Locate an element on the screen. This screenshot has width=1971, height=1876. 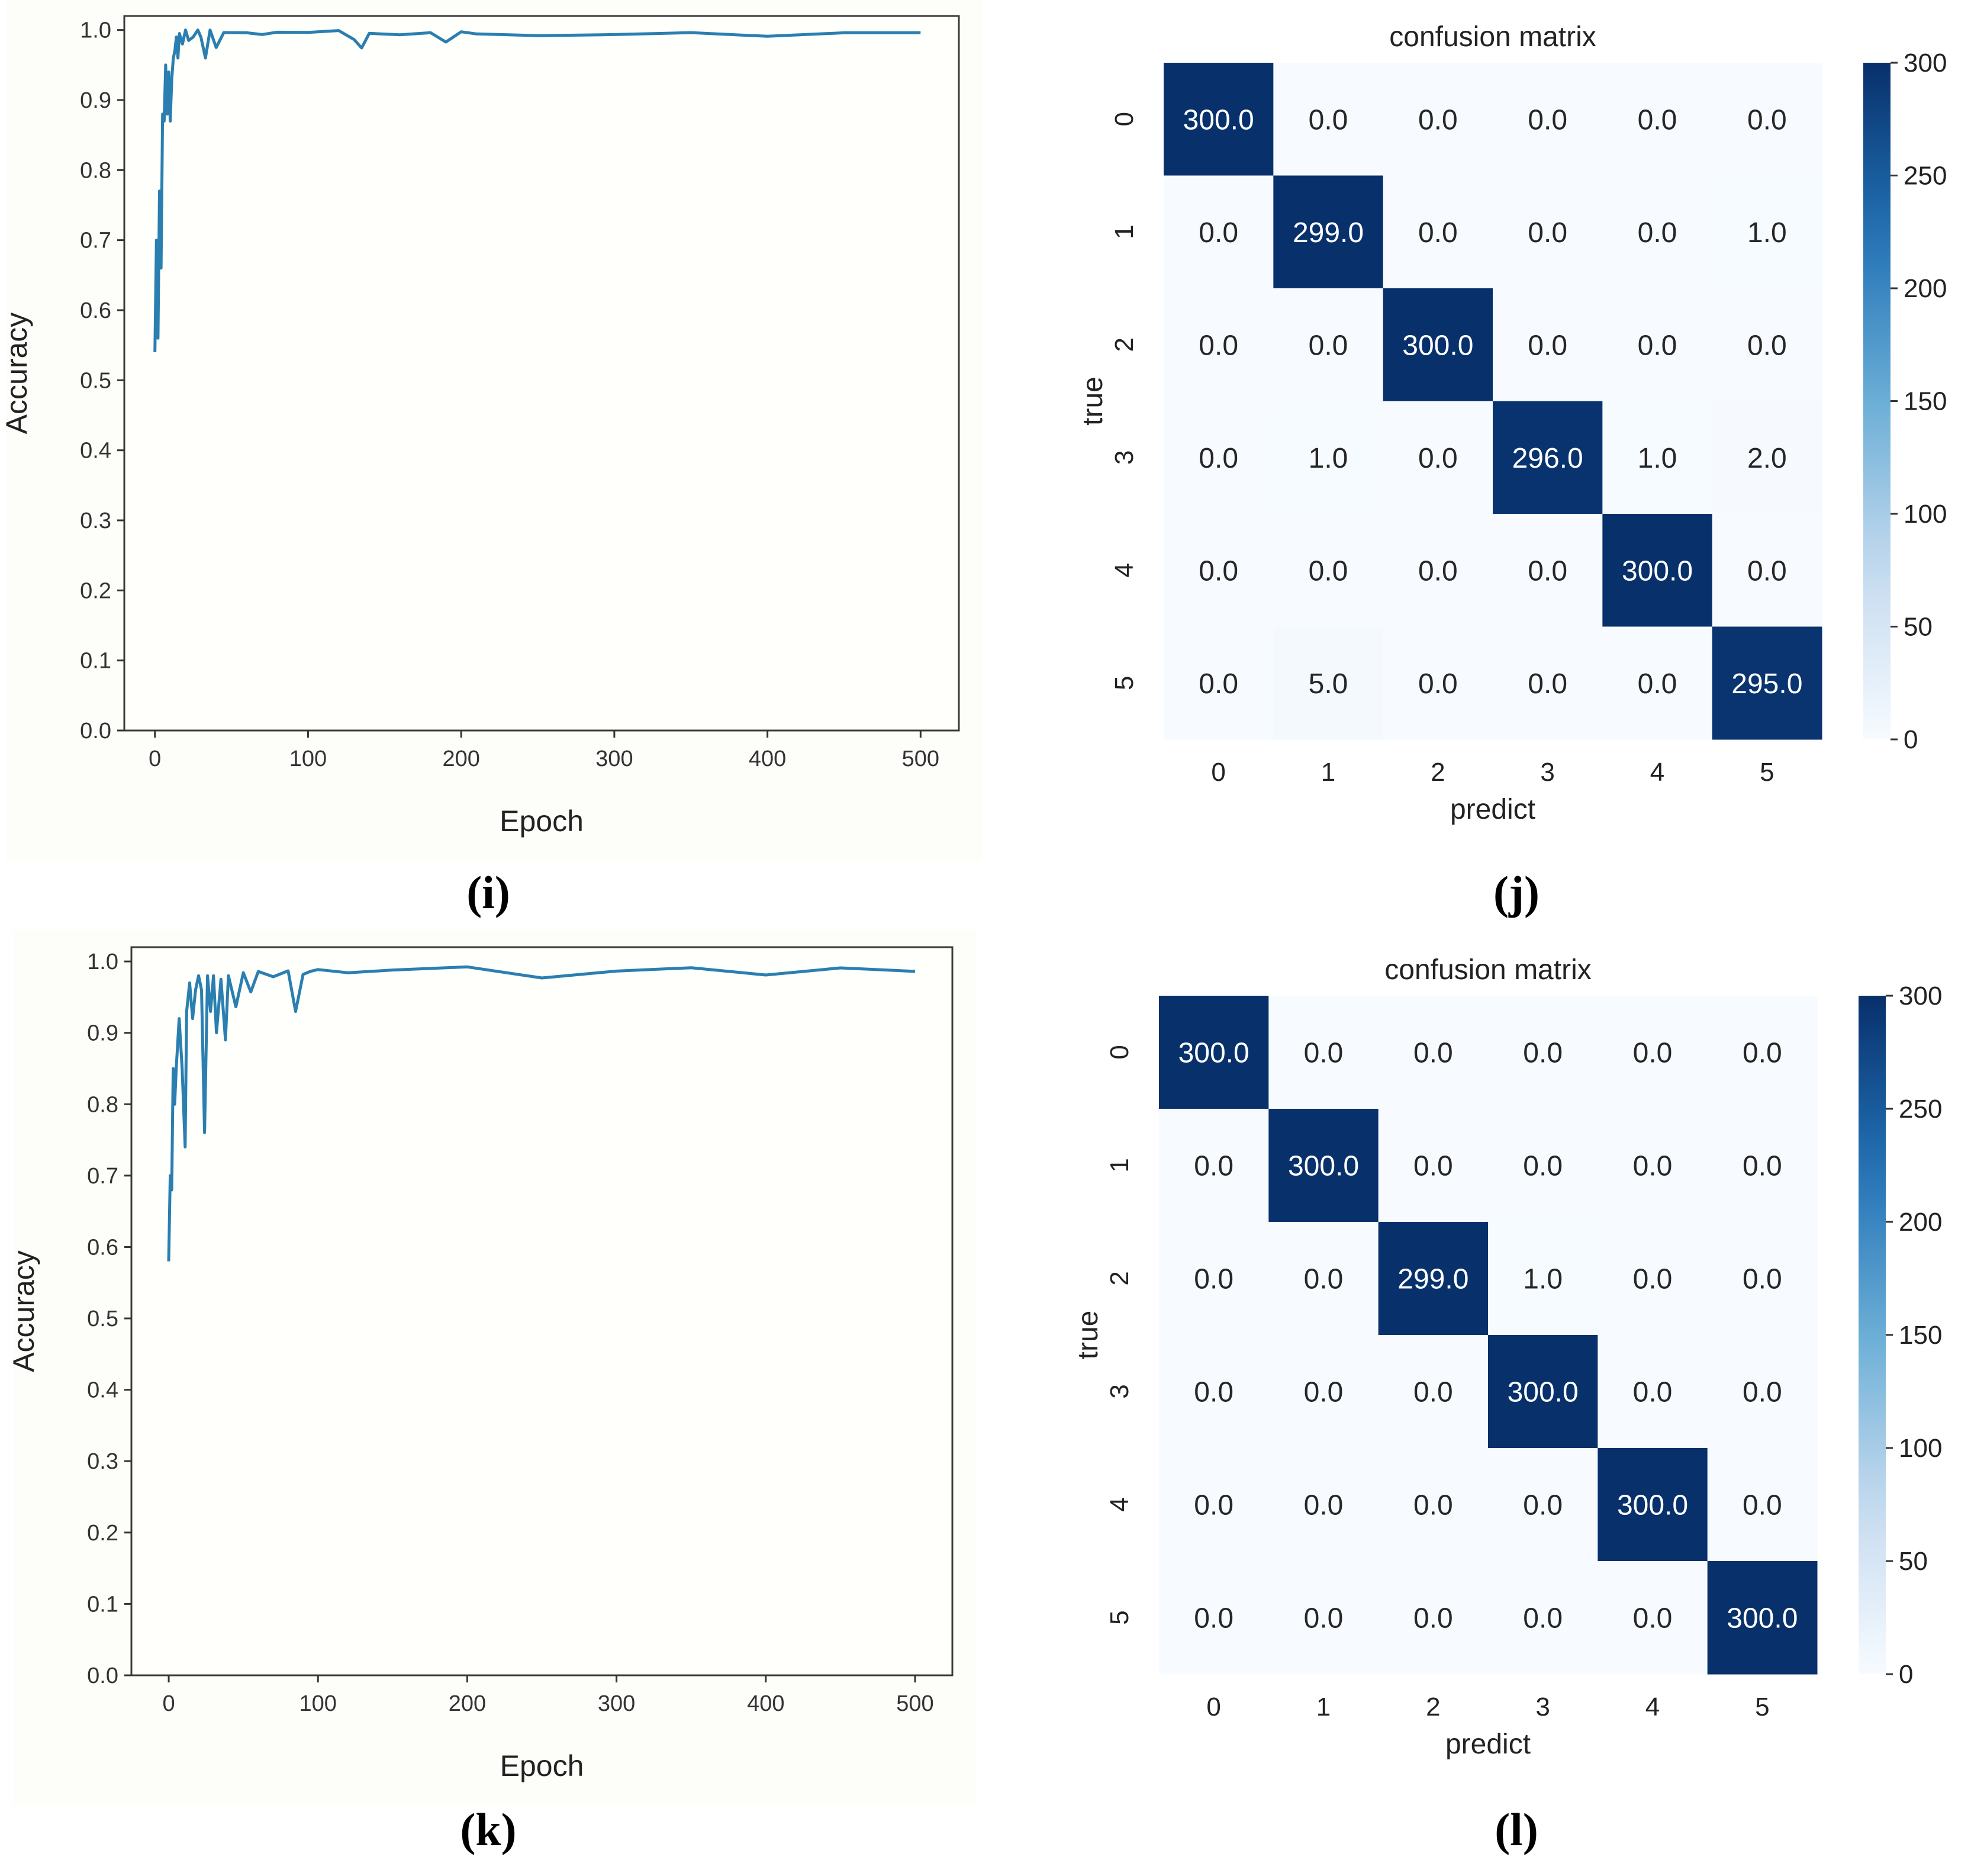
x-tick-label: 1 is located at coordinates (1328, 772).